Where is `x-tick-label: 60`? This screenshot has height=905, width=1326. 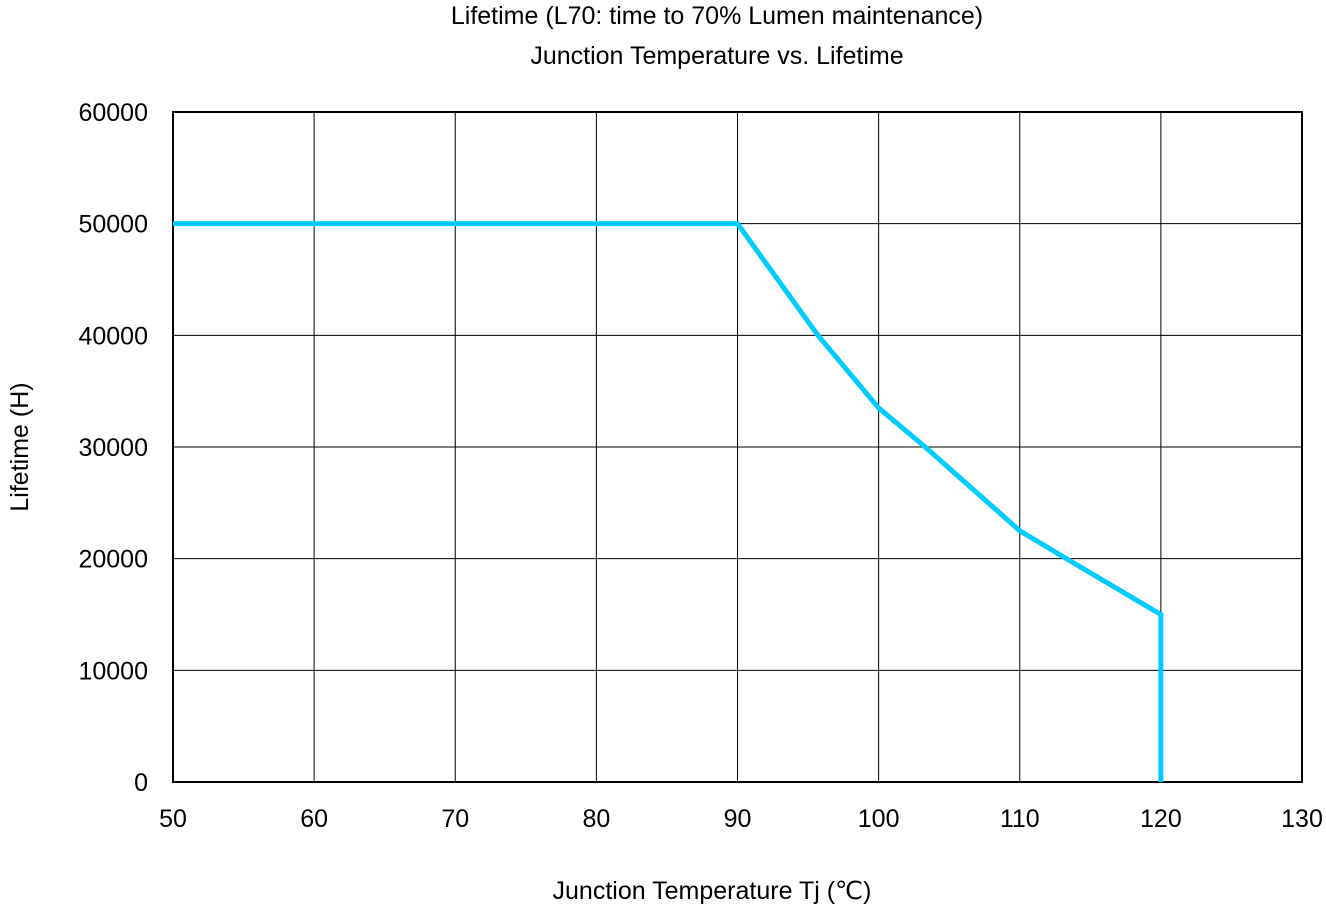
x-tick-label: 60 is located at coordinates (314, 819).